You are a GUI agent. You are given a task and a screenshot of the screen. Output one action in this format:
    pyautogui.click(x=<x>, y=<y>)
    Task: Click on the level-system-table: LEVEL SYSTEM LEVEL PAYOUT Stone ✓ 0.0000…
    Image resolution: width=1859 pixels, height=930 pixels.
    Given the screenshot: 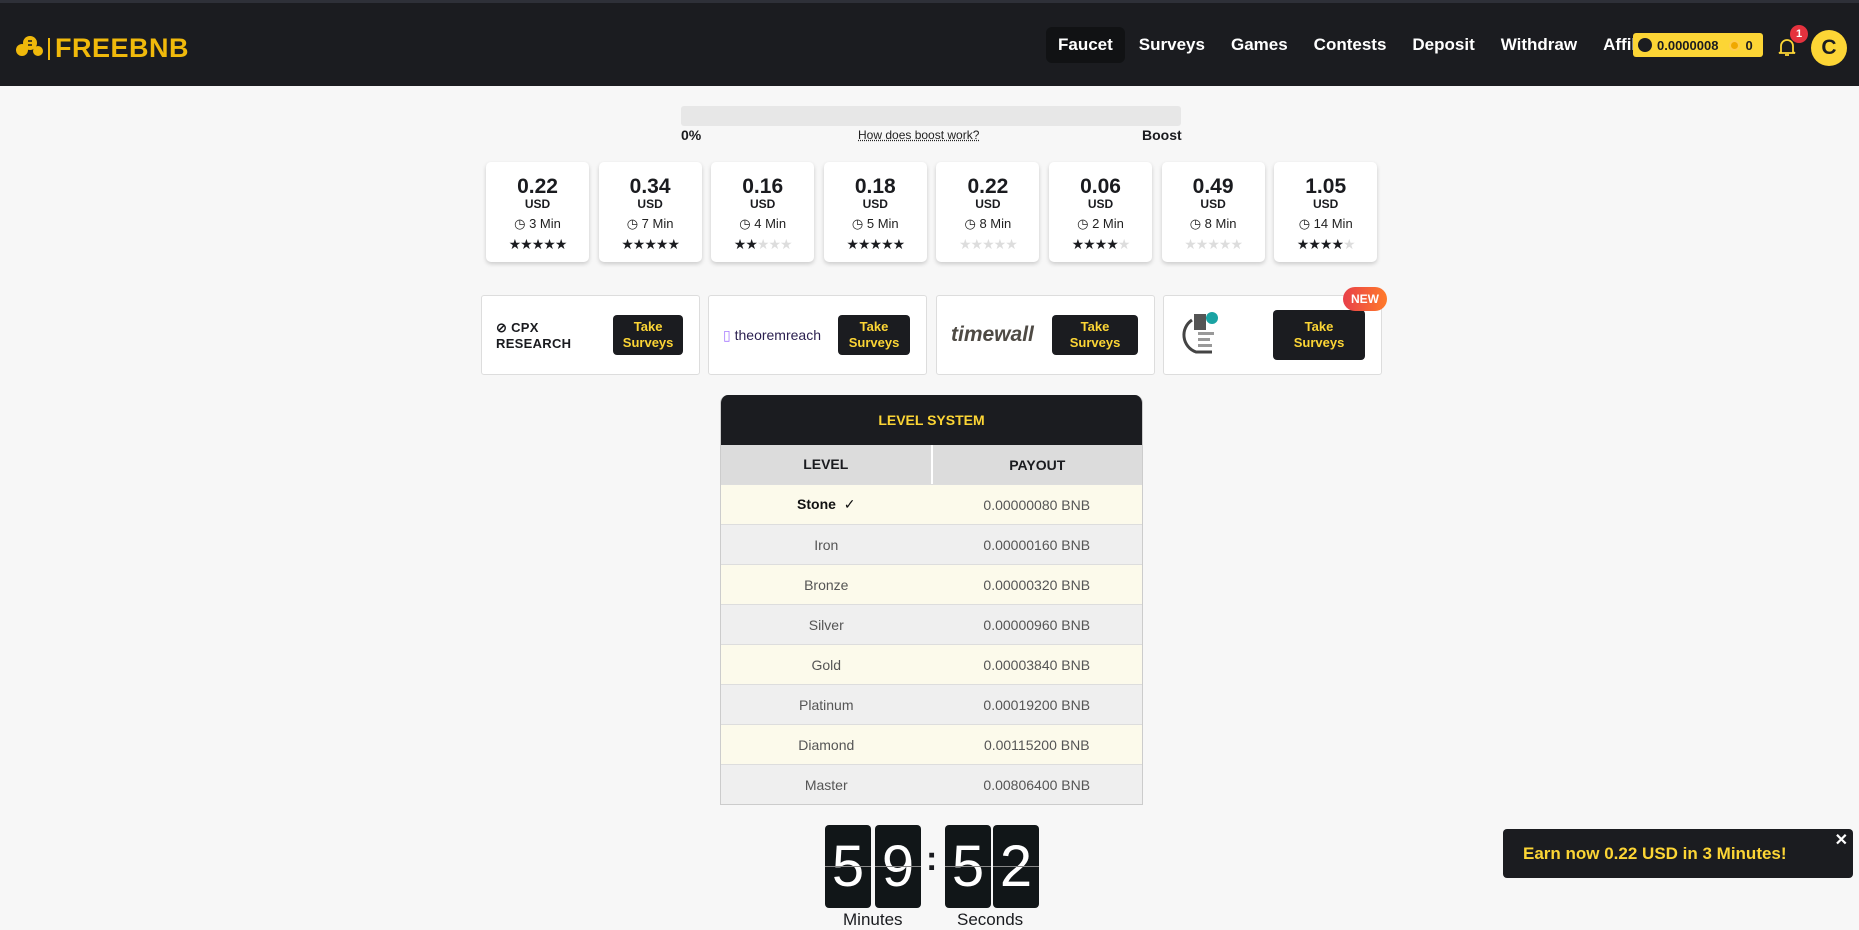 What is the action you would take?
    pyautogui.click(x=931, y=600)
    